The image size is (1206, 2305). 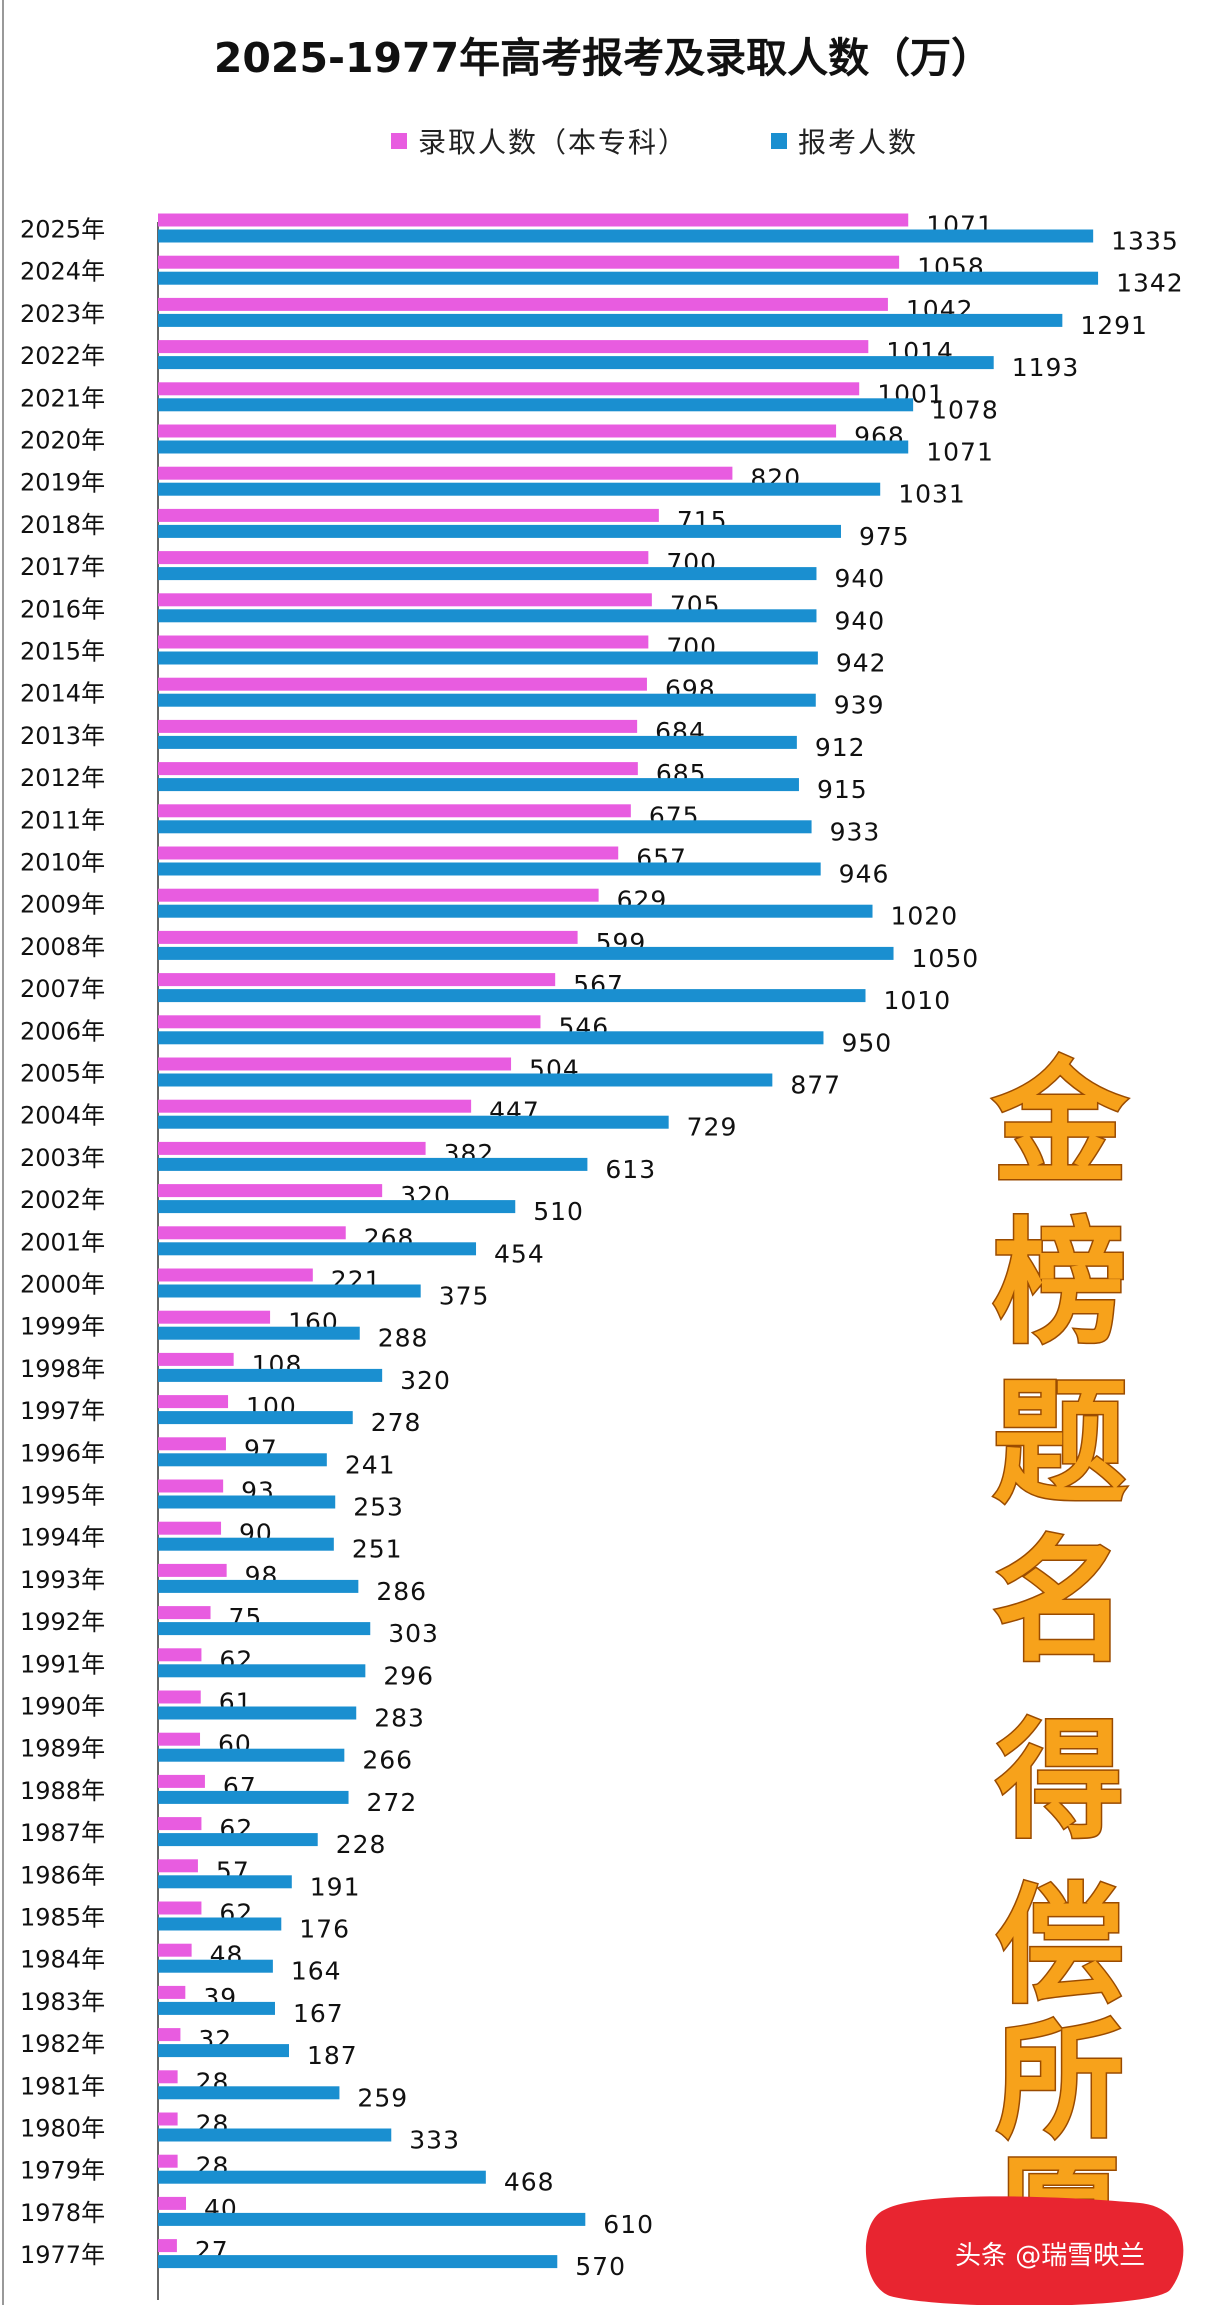 What do you see at coordinates (62, 652) in the screenshot?
I see `year-label: 2015年` at bounding box center [62, 652].